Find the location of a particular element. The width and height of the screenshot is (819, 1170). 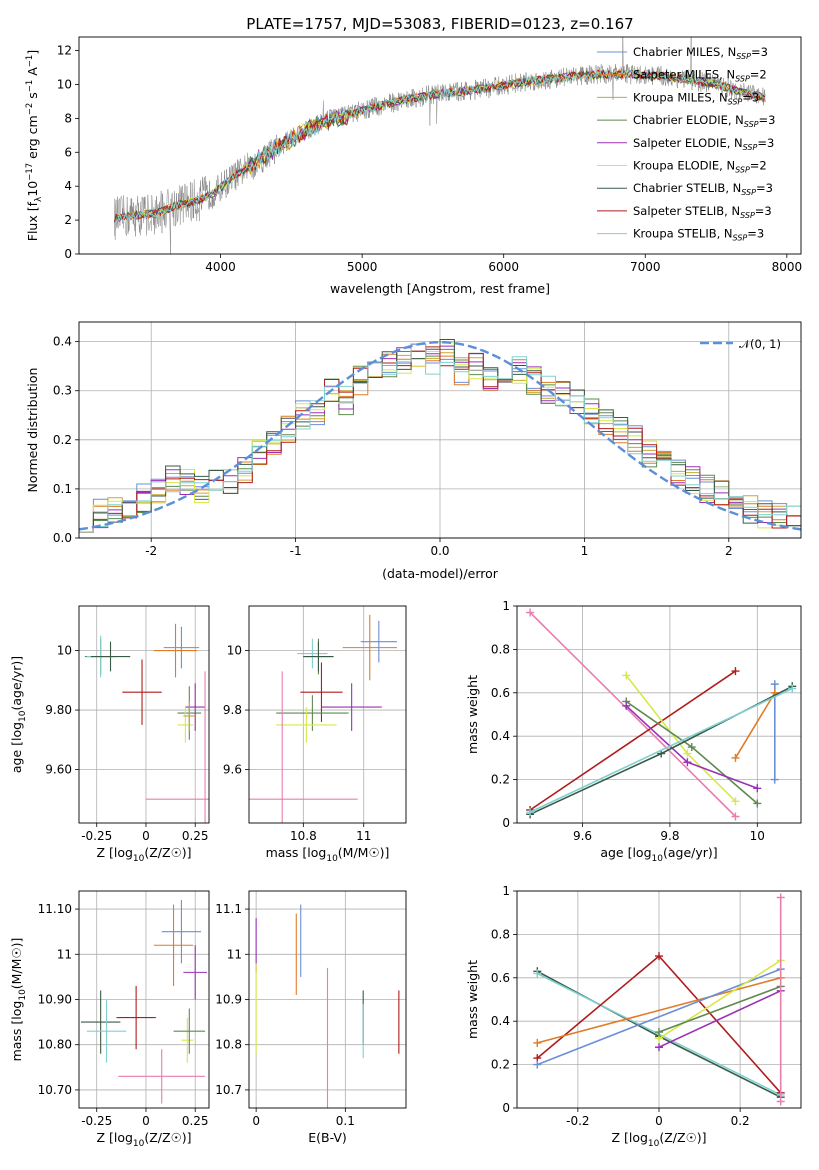

y-tick-label: 0.8 is located at coordinates (500, 649).